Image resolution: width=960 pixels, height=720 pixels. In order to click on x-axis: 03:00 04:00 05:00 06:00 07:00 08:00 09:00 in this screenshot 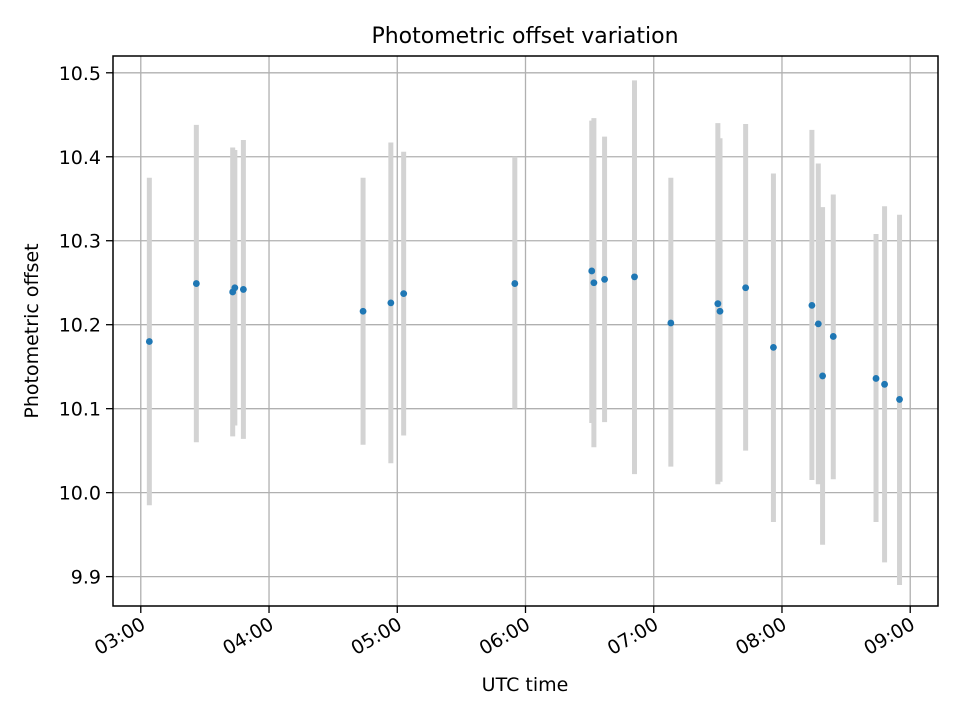, I will do `click(505, 633)`.